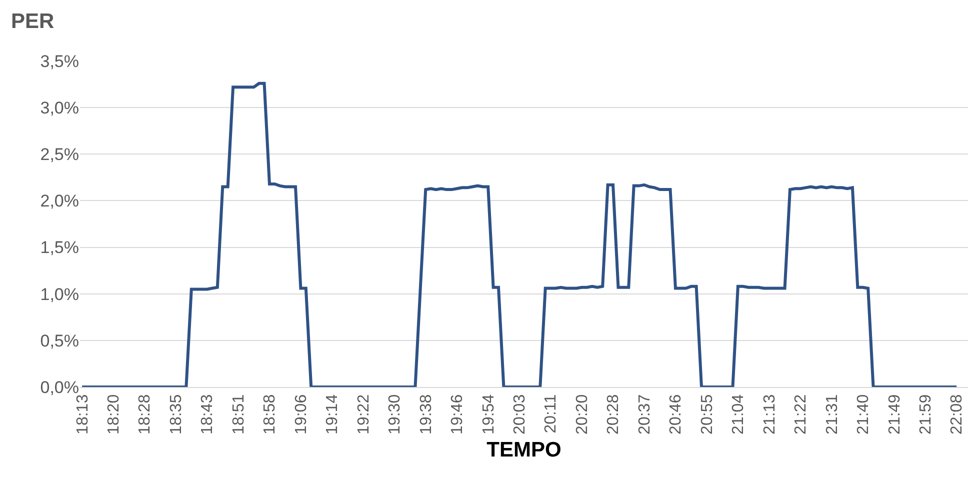 The height and width of the screenshot is (498, 968). What do you see at coordinates (457, 414) in the screenshot?
I see `x-tick-label: 19:46` at bounding box center [457, 414].